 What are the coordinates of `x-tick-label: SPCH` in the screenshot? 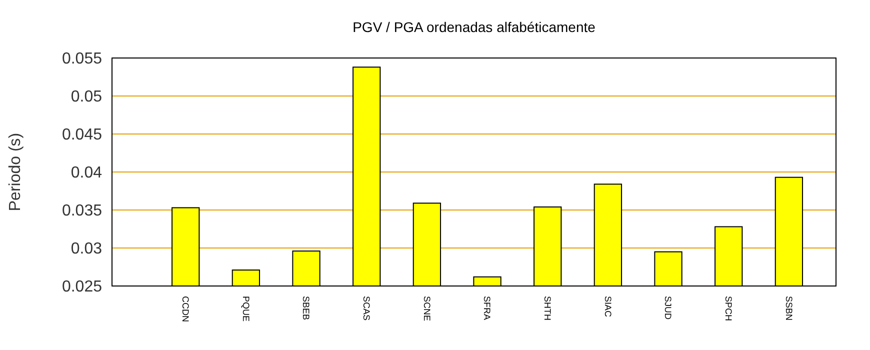 It's located at (728, 309).